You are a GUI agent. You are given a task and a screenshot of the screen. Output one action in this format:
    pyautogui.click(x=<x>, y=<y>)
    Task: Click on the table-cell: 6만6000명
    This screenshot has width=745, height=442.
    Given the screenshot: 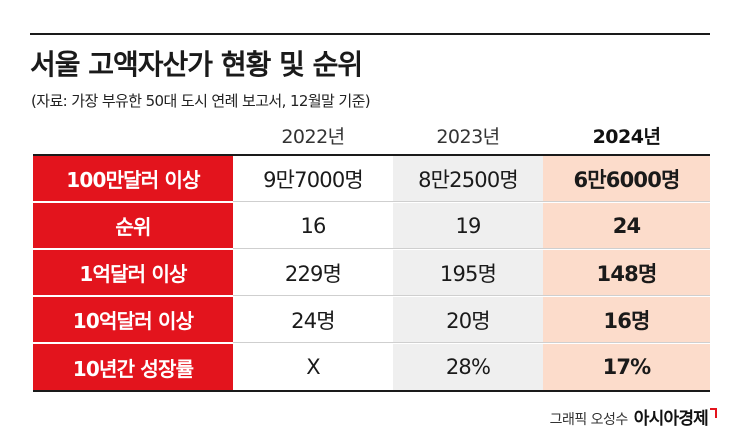 What is the action you would take?
    pyautogui.click(x=626, y=179)
    